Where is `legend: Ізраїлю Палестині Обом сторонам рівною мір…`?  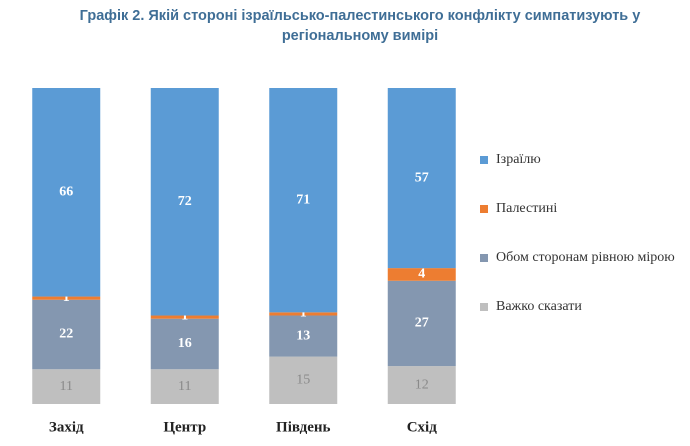
legend: Ізраїлю Палестині Обом сторонам рівною мір… is located at coordinates (580, 248).